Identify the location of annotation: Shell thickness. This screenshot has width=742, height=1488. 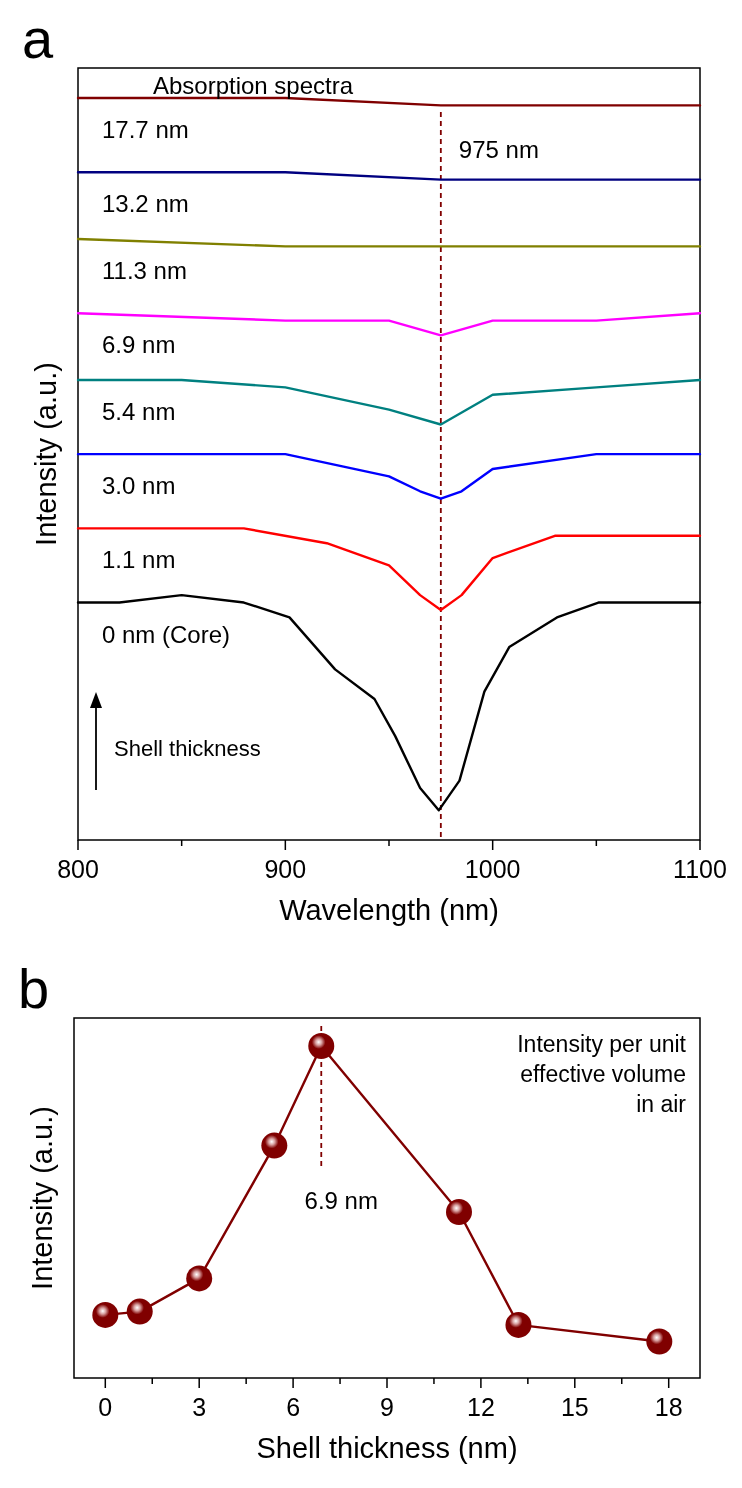
(187, 748).